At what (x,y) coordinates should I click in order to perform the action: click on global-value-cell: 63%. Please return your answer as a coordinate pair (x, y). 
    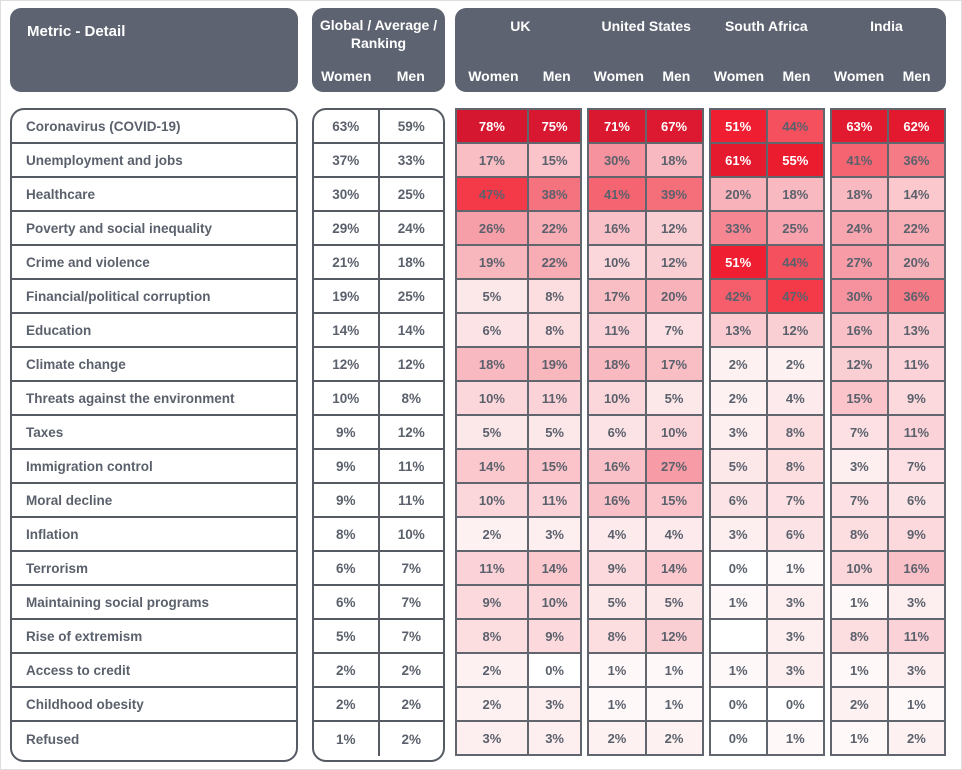
    Looking at the image, I should click on (347, 126).